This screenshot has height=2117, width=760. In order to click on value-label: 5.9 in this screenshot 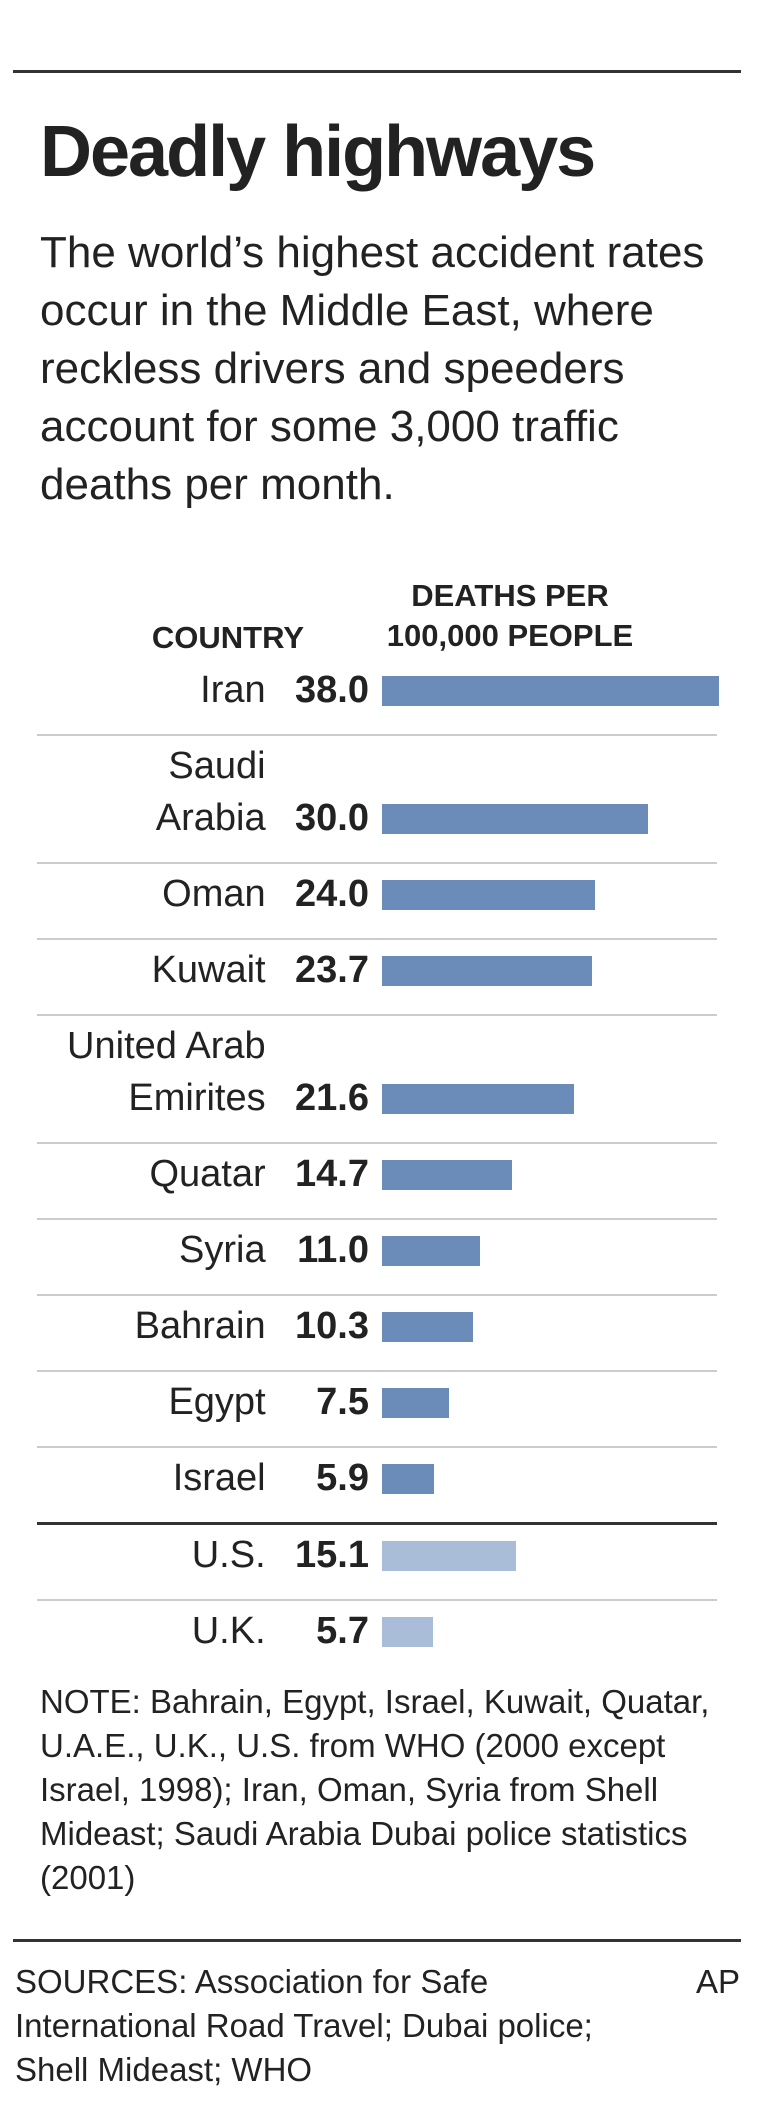, I will do `click(342, 1478)`.